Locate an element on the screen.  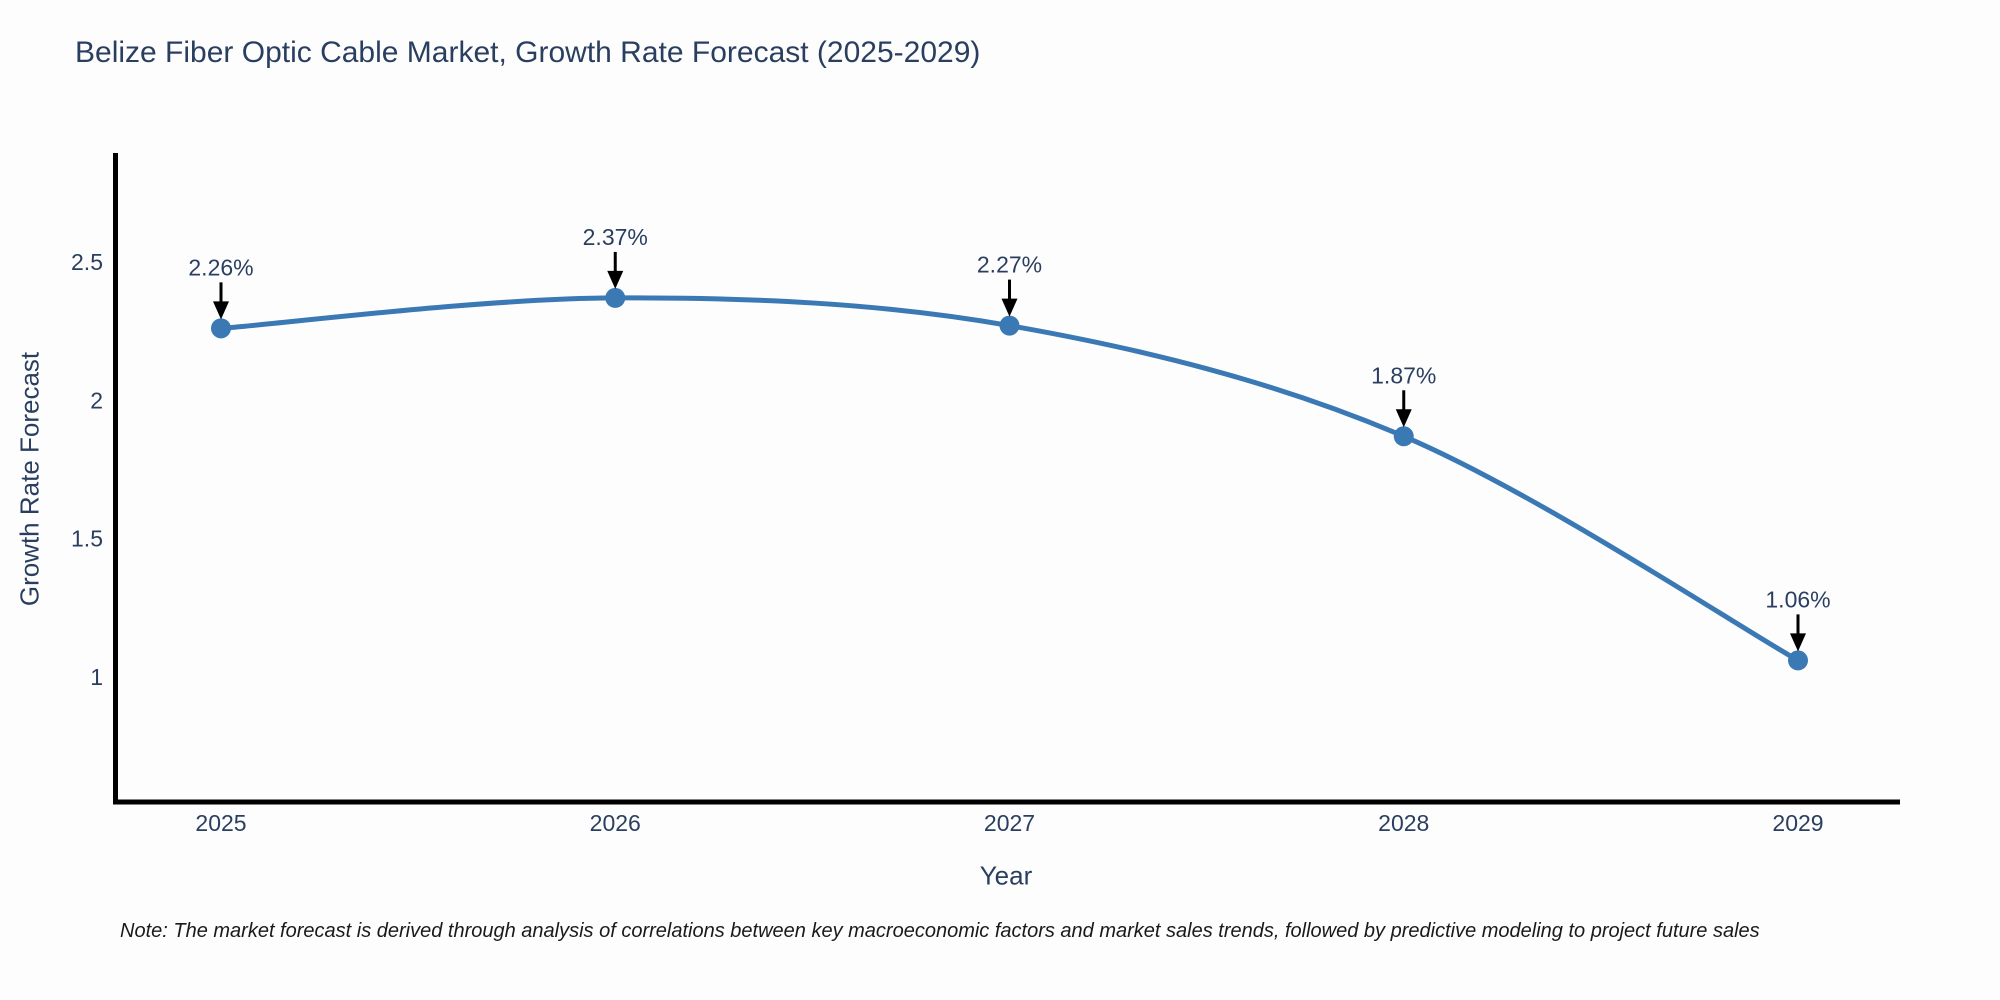
data-point-label: 2.27% is located at coordinates (1009, 265).